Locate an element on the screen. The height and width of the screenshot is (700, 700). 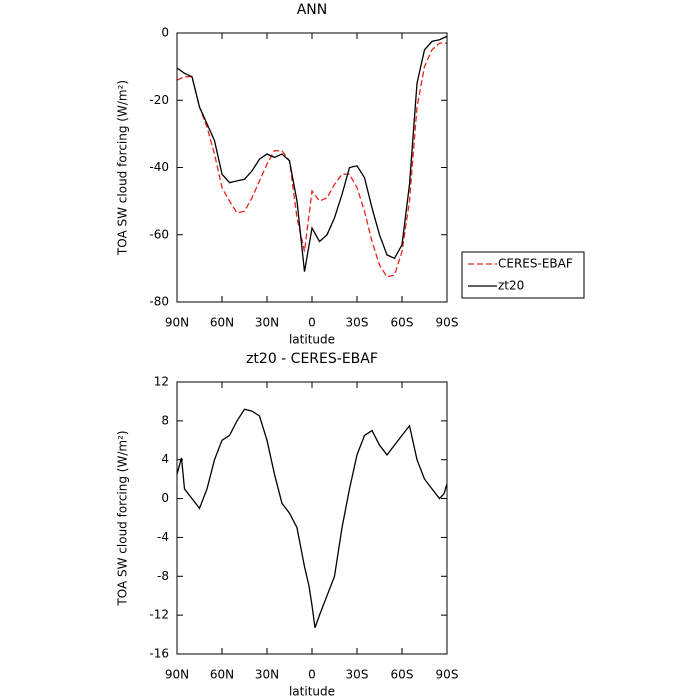
legend-label: zt20 is located at coordinates (511, 286).